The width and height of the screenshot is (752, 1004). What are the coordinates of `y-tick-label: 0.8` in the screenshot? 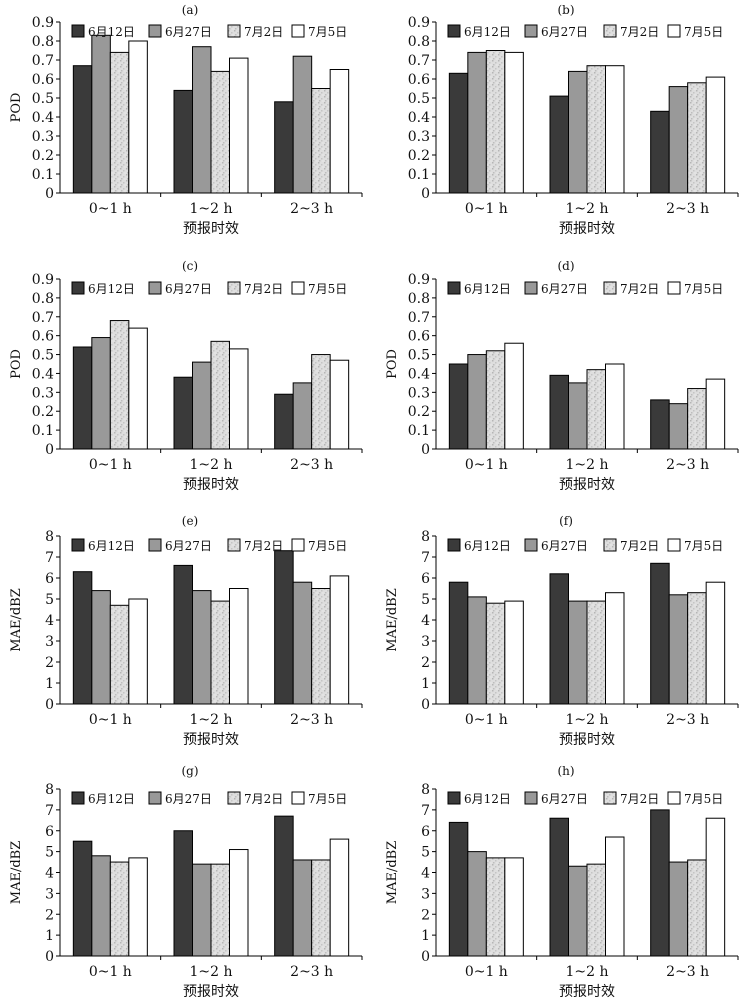 It's located at (419, 299).